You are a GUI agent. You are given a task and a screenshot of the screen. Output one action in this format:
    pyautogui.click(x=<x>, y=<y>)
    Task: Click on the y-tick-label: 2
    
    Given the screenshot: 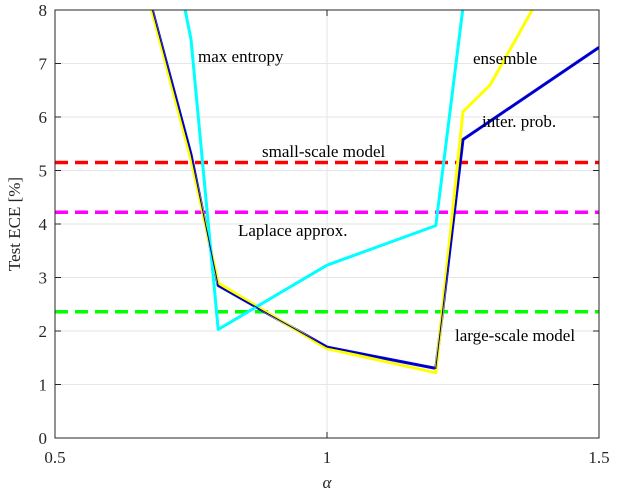 What is the action you would take?
    pyautogui.click(x=43, y=331)
    